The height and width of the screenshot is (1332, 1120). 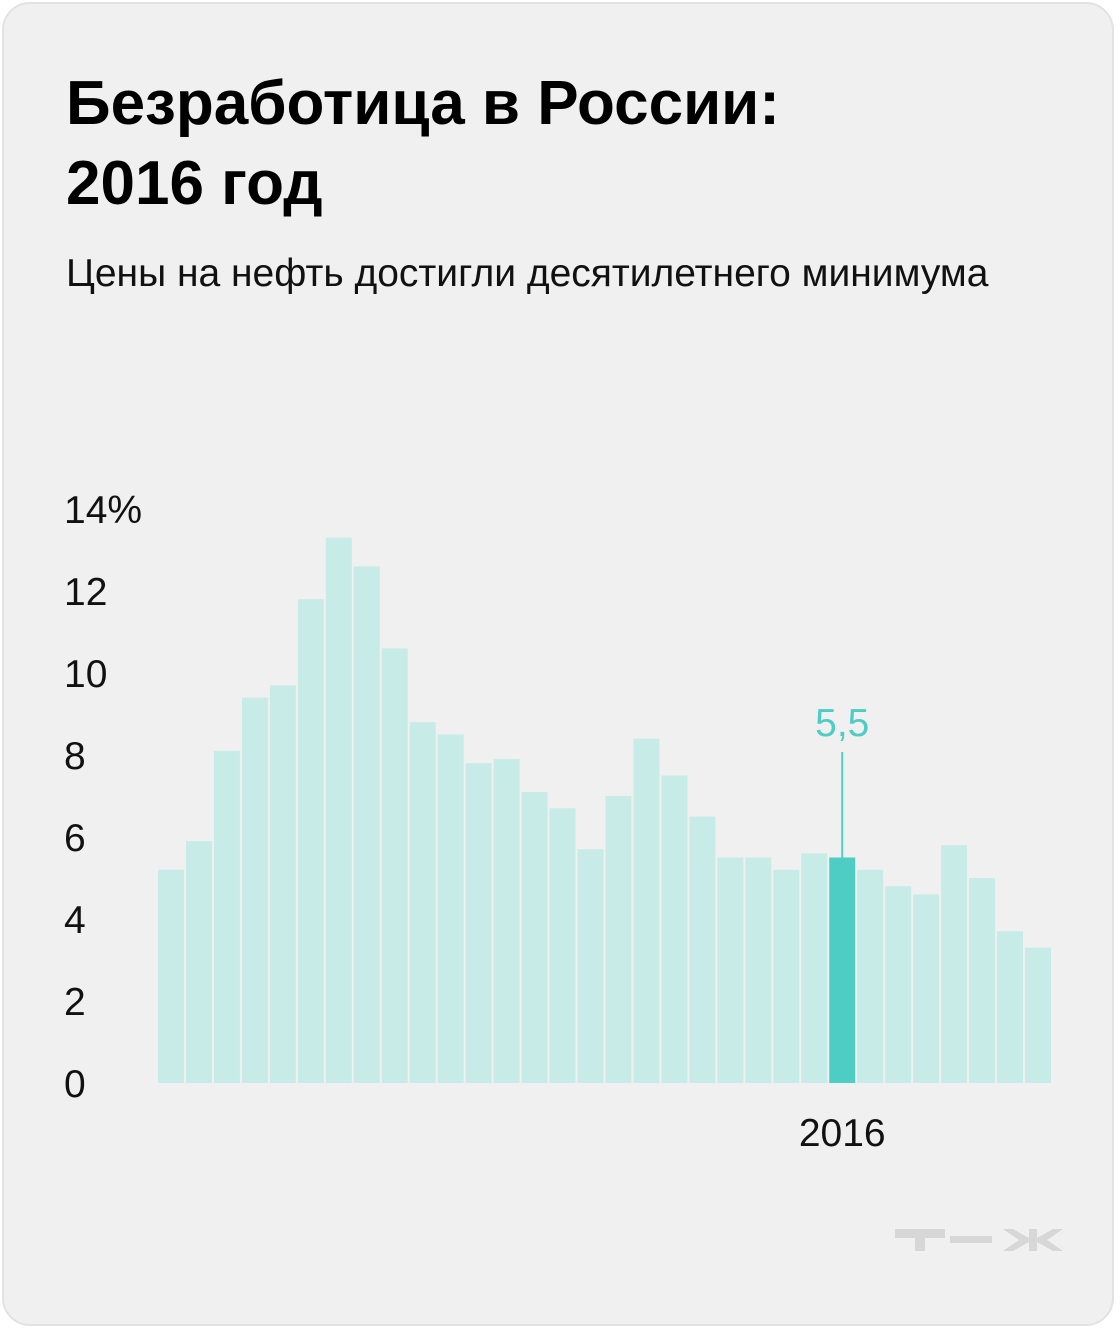 What do you see at coordinates (75, 838) in the screenshot?
I see `y-tick-label: 6` at bounding box center [75, 838].